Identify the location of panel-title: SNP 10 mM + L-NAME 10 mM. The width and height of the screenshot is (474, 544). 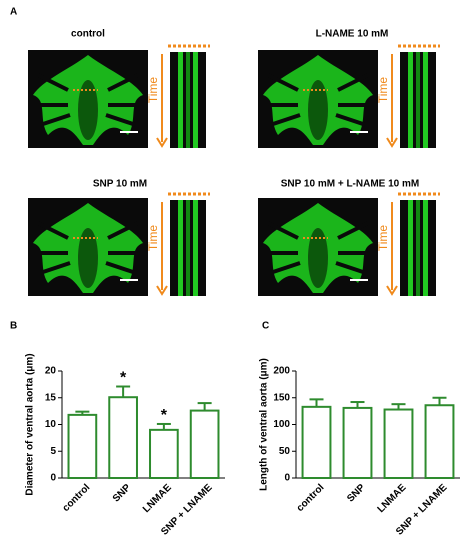
(350, 184).